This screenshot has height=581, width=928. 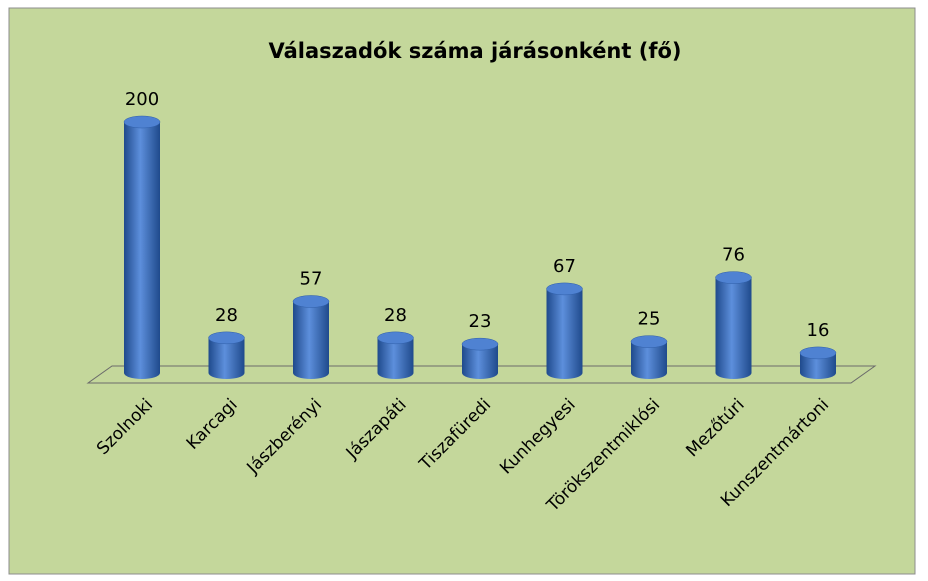 What do you see at coordinates (733, 255) in the screenshot?
I see `data-label: 76` at bounding box center [733, 255].